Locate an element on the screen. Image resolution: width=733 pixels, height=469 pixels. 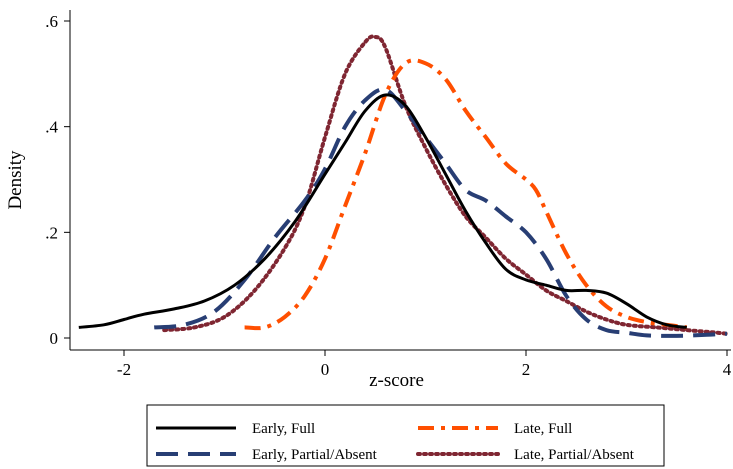
legend-label-late-full: Late, Full is located at coordinates (543, 429).